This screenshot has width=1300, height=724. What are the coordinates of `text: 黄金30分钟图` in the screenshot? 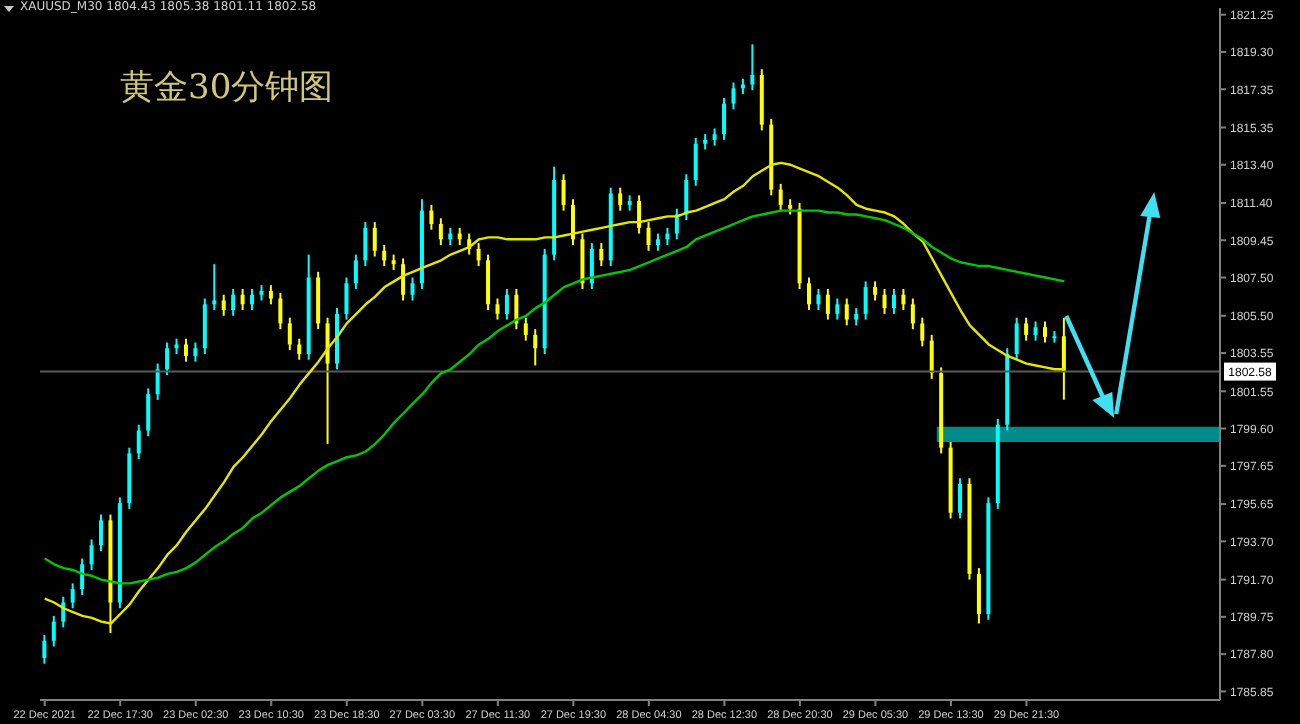 It's located at (227, 88).